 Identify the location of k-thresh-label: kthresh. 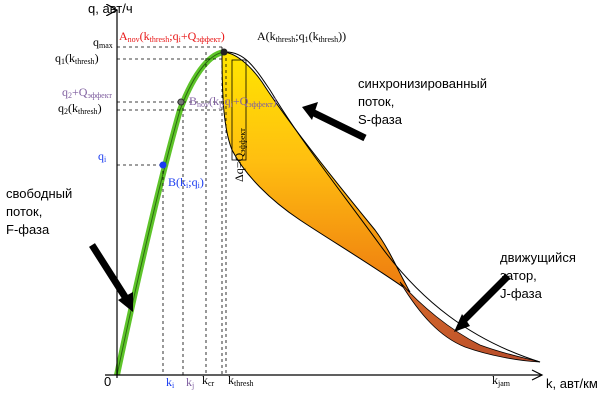
(241, 380).